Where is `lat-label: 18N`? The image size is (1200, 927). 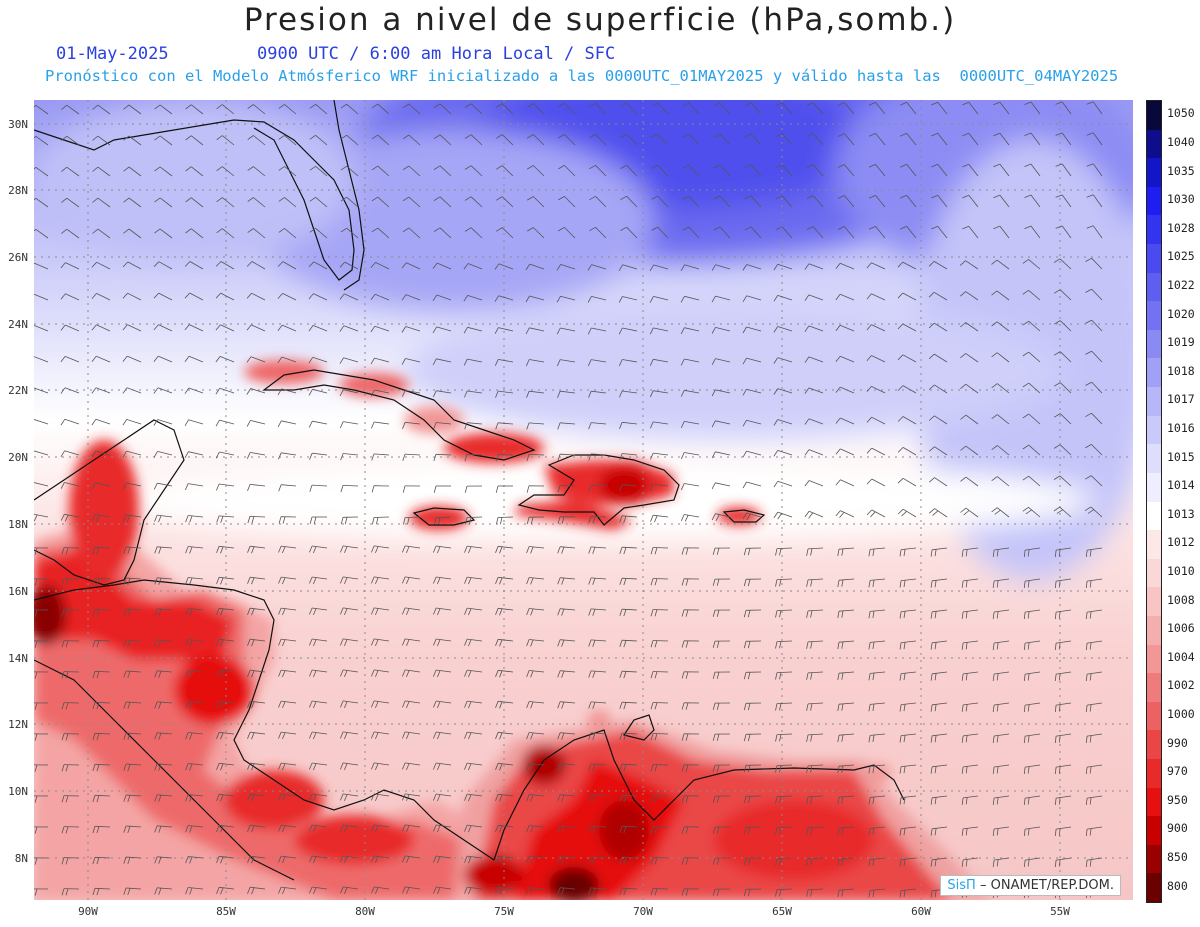
lat-label: 18N is located at coordinates (18, 524).